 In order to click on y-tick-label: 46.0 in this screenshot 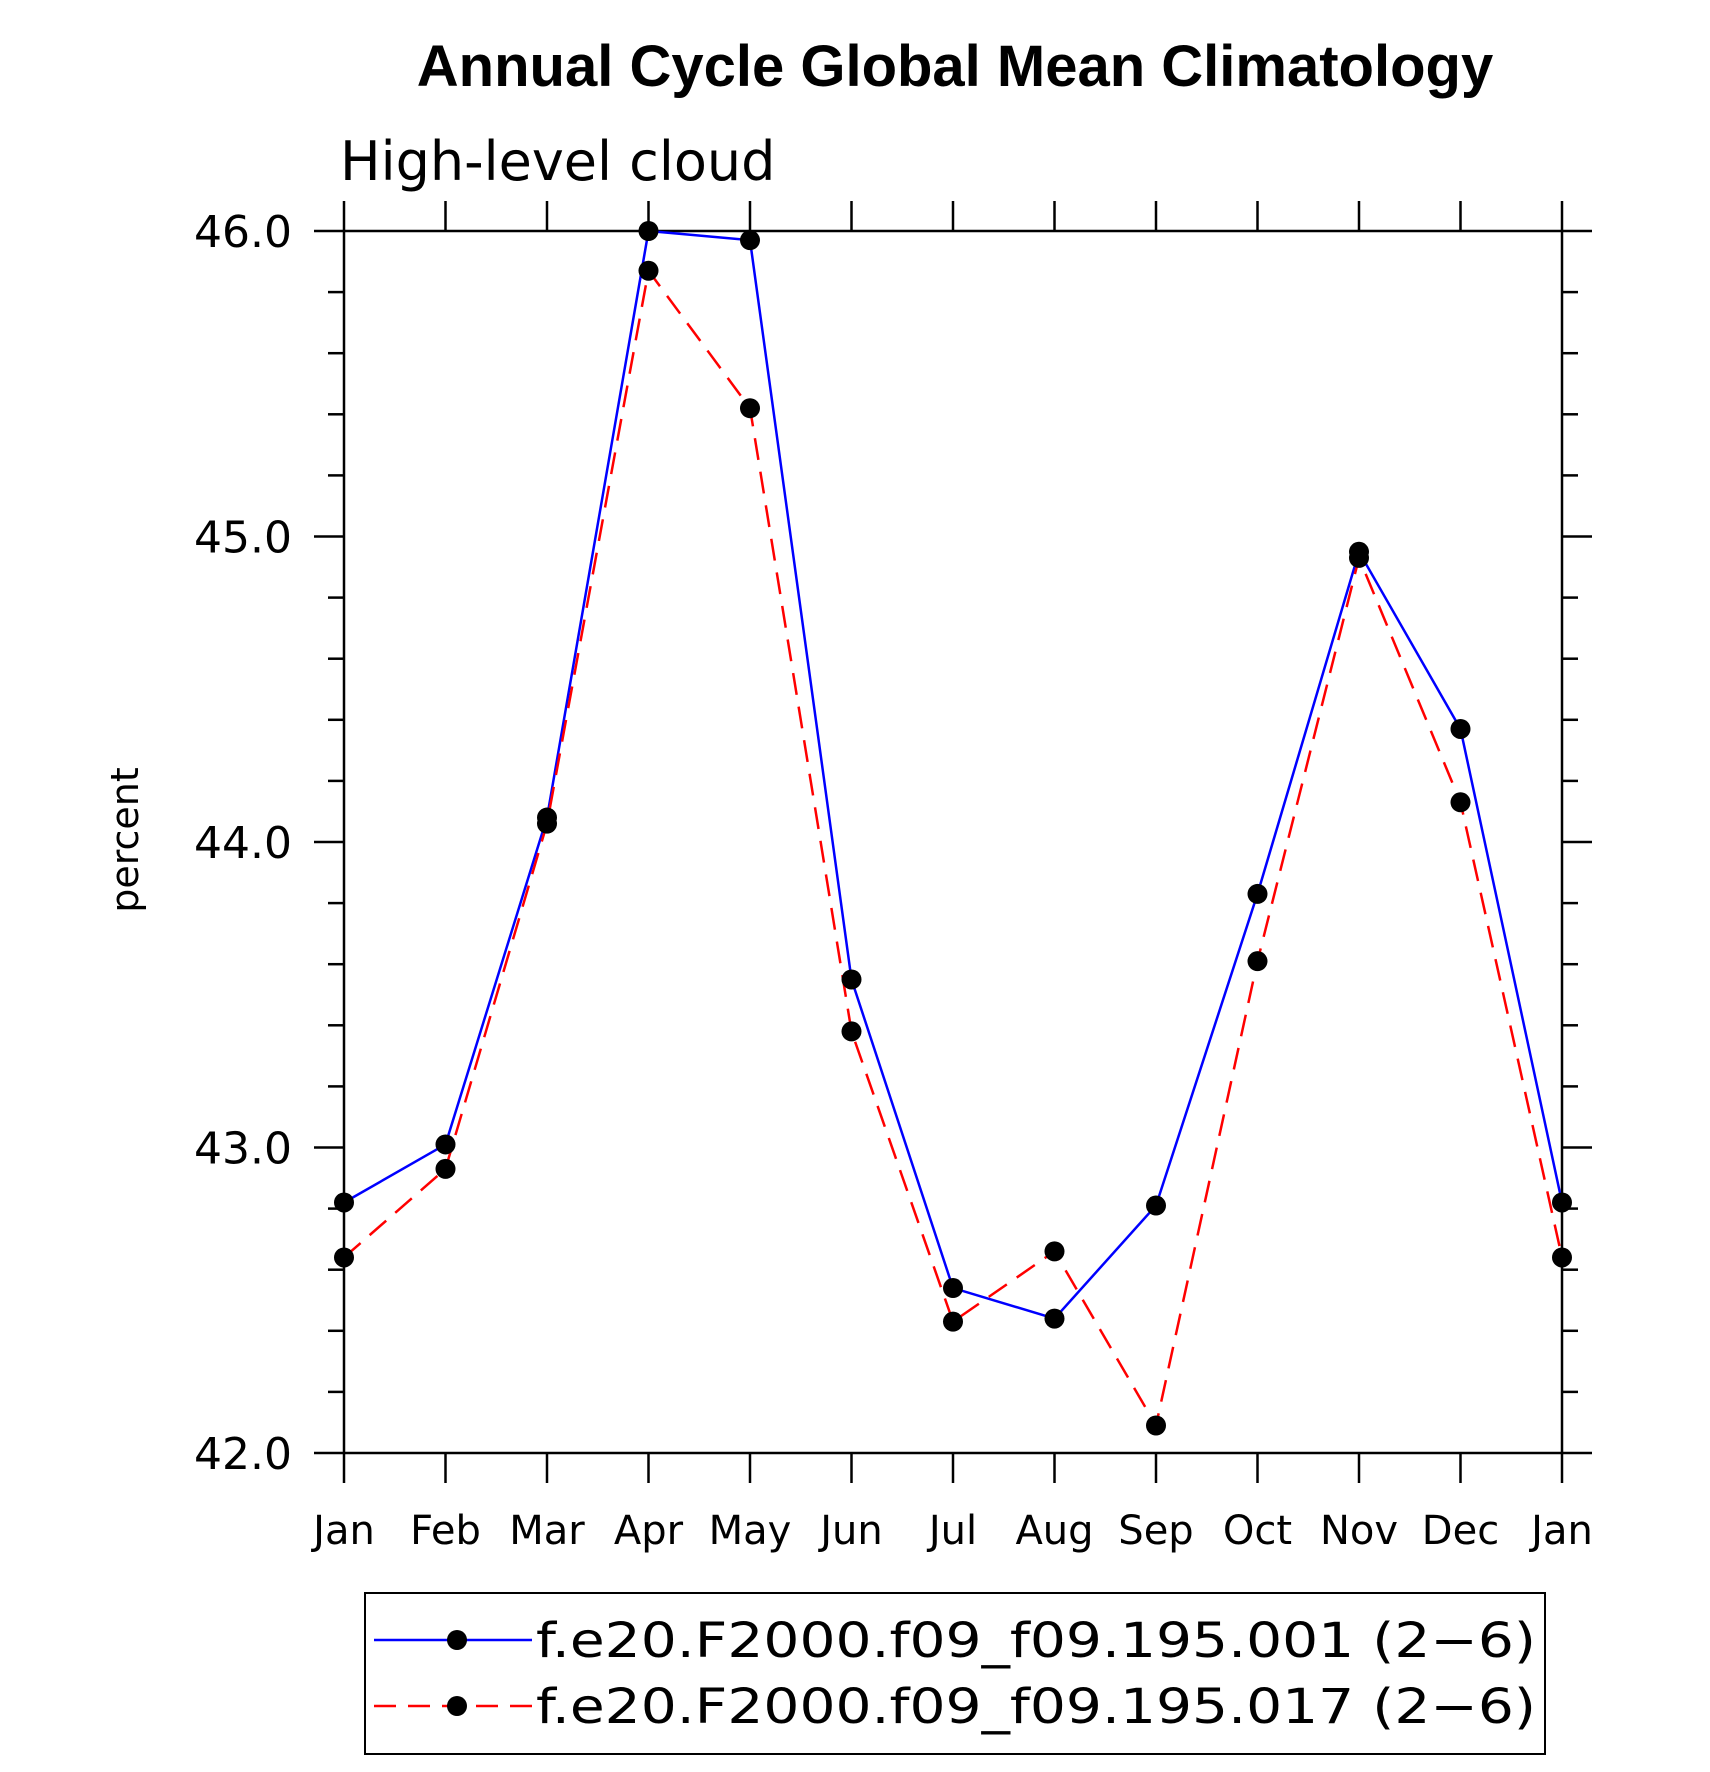, I will do `click(243, 232)`.